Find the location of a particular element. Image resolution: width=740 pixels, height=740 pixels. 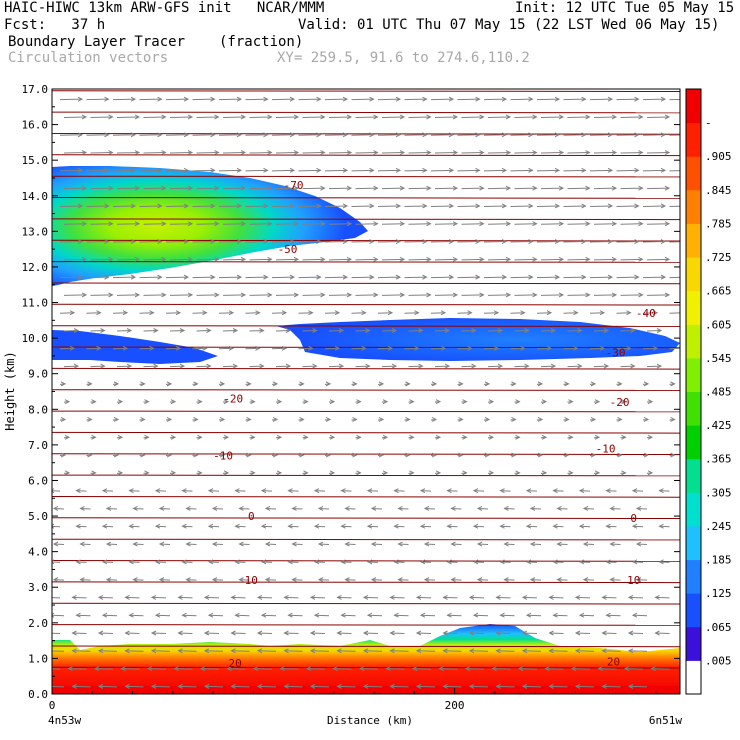

contour-label: 0 is located at coordinates (633, 518).